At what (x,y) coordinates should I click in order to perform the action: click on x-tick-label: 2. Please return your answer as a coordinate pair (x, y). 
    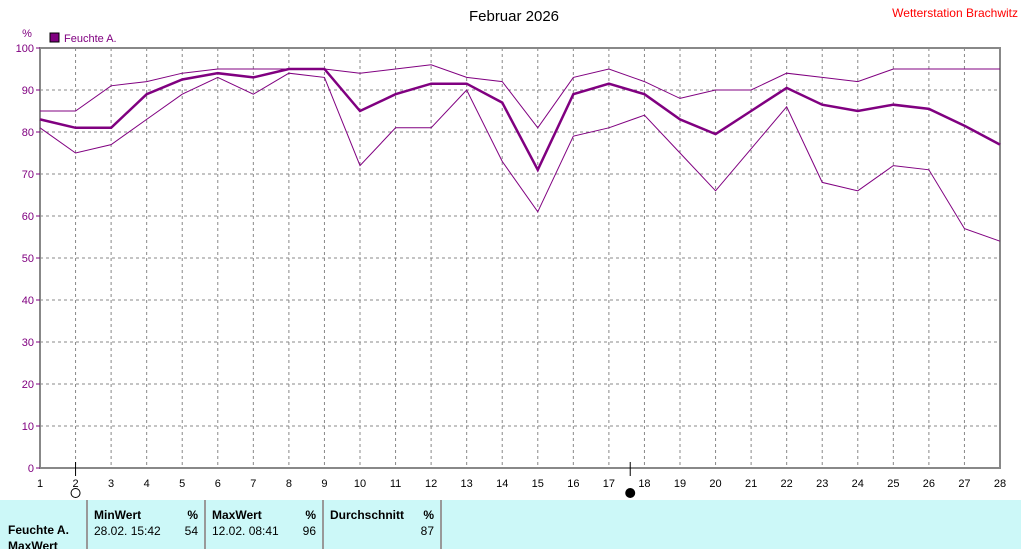
    Looking at the image, I should click on (75, 484).